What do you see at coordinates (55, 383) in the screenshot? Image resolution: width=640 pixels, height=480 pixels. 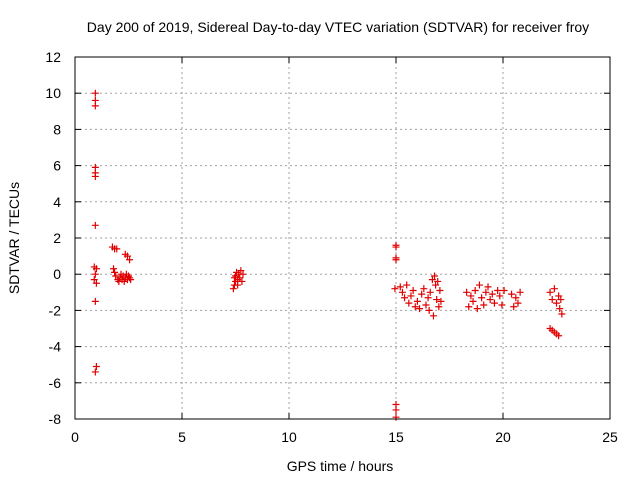 I see `y-tick-label: -6` at bounding box center [55, 383].